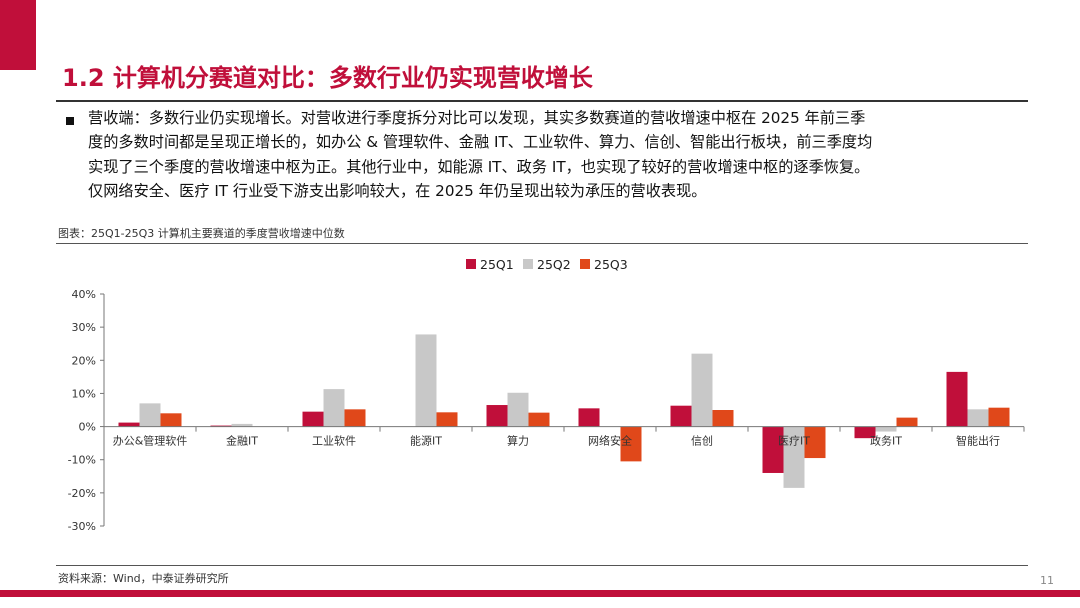 The height and width of the screenshot is (608, 1080). What do you see at coordinates (18, 35) in the screenshot?
I see `header-accent-bar` at bounding box center [18, 35].